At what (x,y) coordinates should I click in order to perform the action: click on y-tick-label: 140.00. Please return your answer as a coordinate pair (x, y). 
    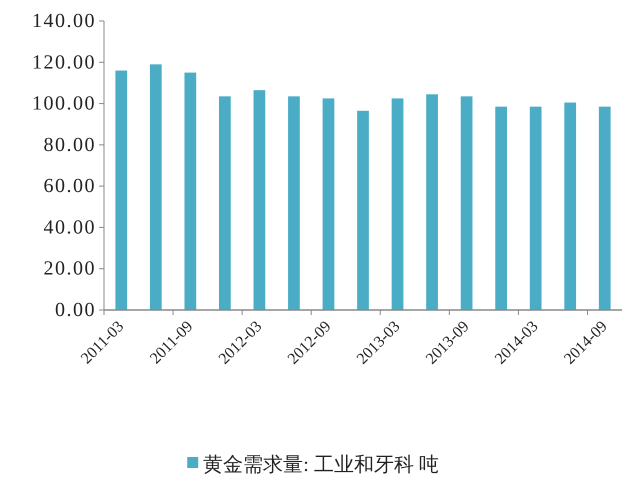
    Looking at the image, I should click on (64, 21).